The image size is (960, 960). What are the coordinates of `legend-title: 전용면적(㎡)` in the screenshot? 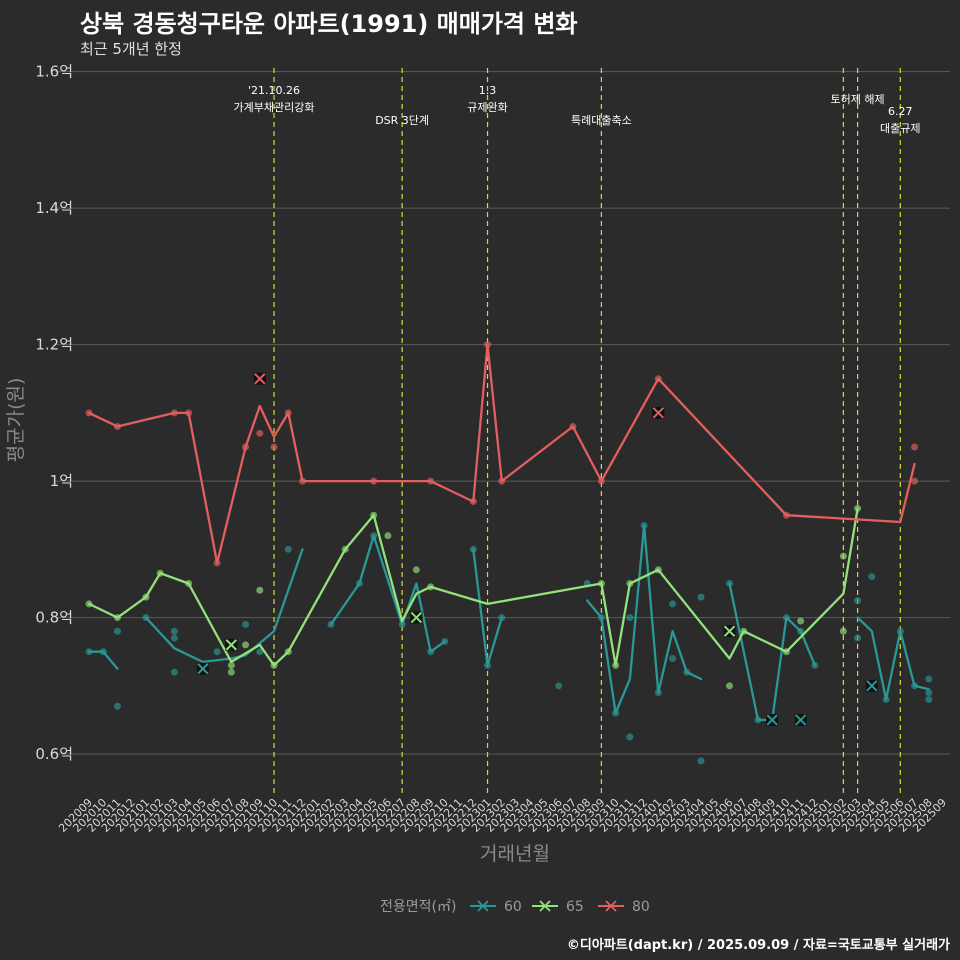 It's located at (418, 907).